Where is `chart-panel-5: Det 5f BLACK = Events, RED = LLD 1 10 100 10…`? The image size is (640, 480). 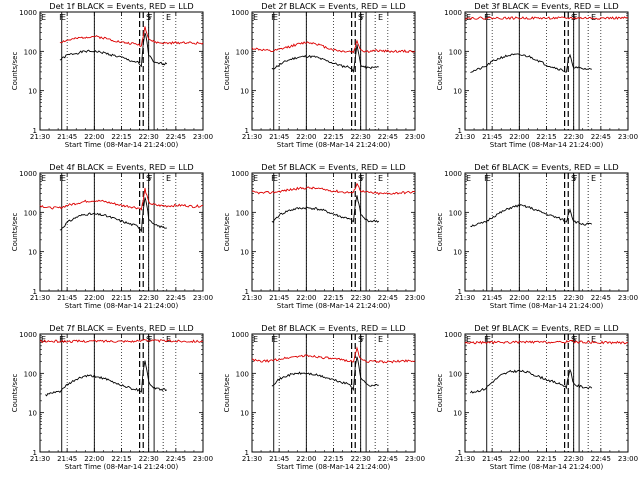
chart-panel-5: Det 5f BLACK = Events, RED = LLD 1 10 100 10… is located at coordinates (324, 236).